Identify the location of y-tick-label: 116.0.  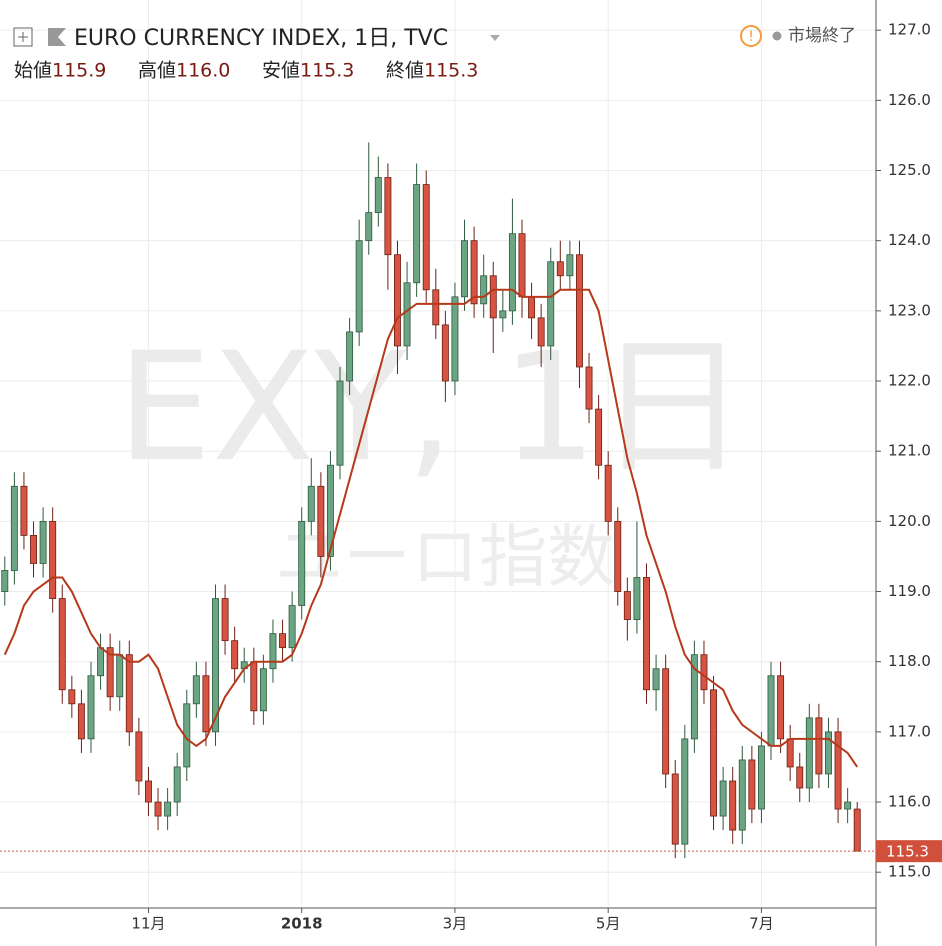
(909, 802).